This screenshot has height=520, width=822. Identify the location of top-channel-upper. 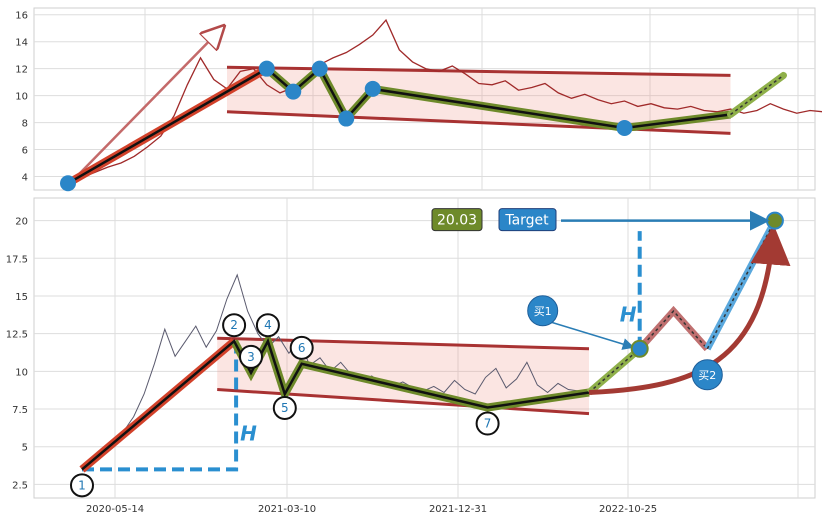
(478, 71).